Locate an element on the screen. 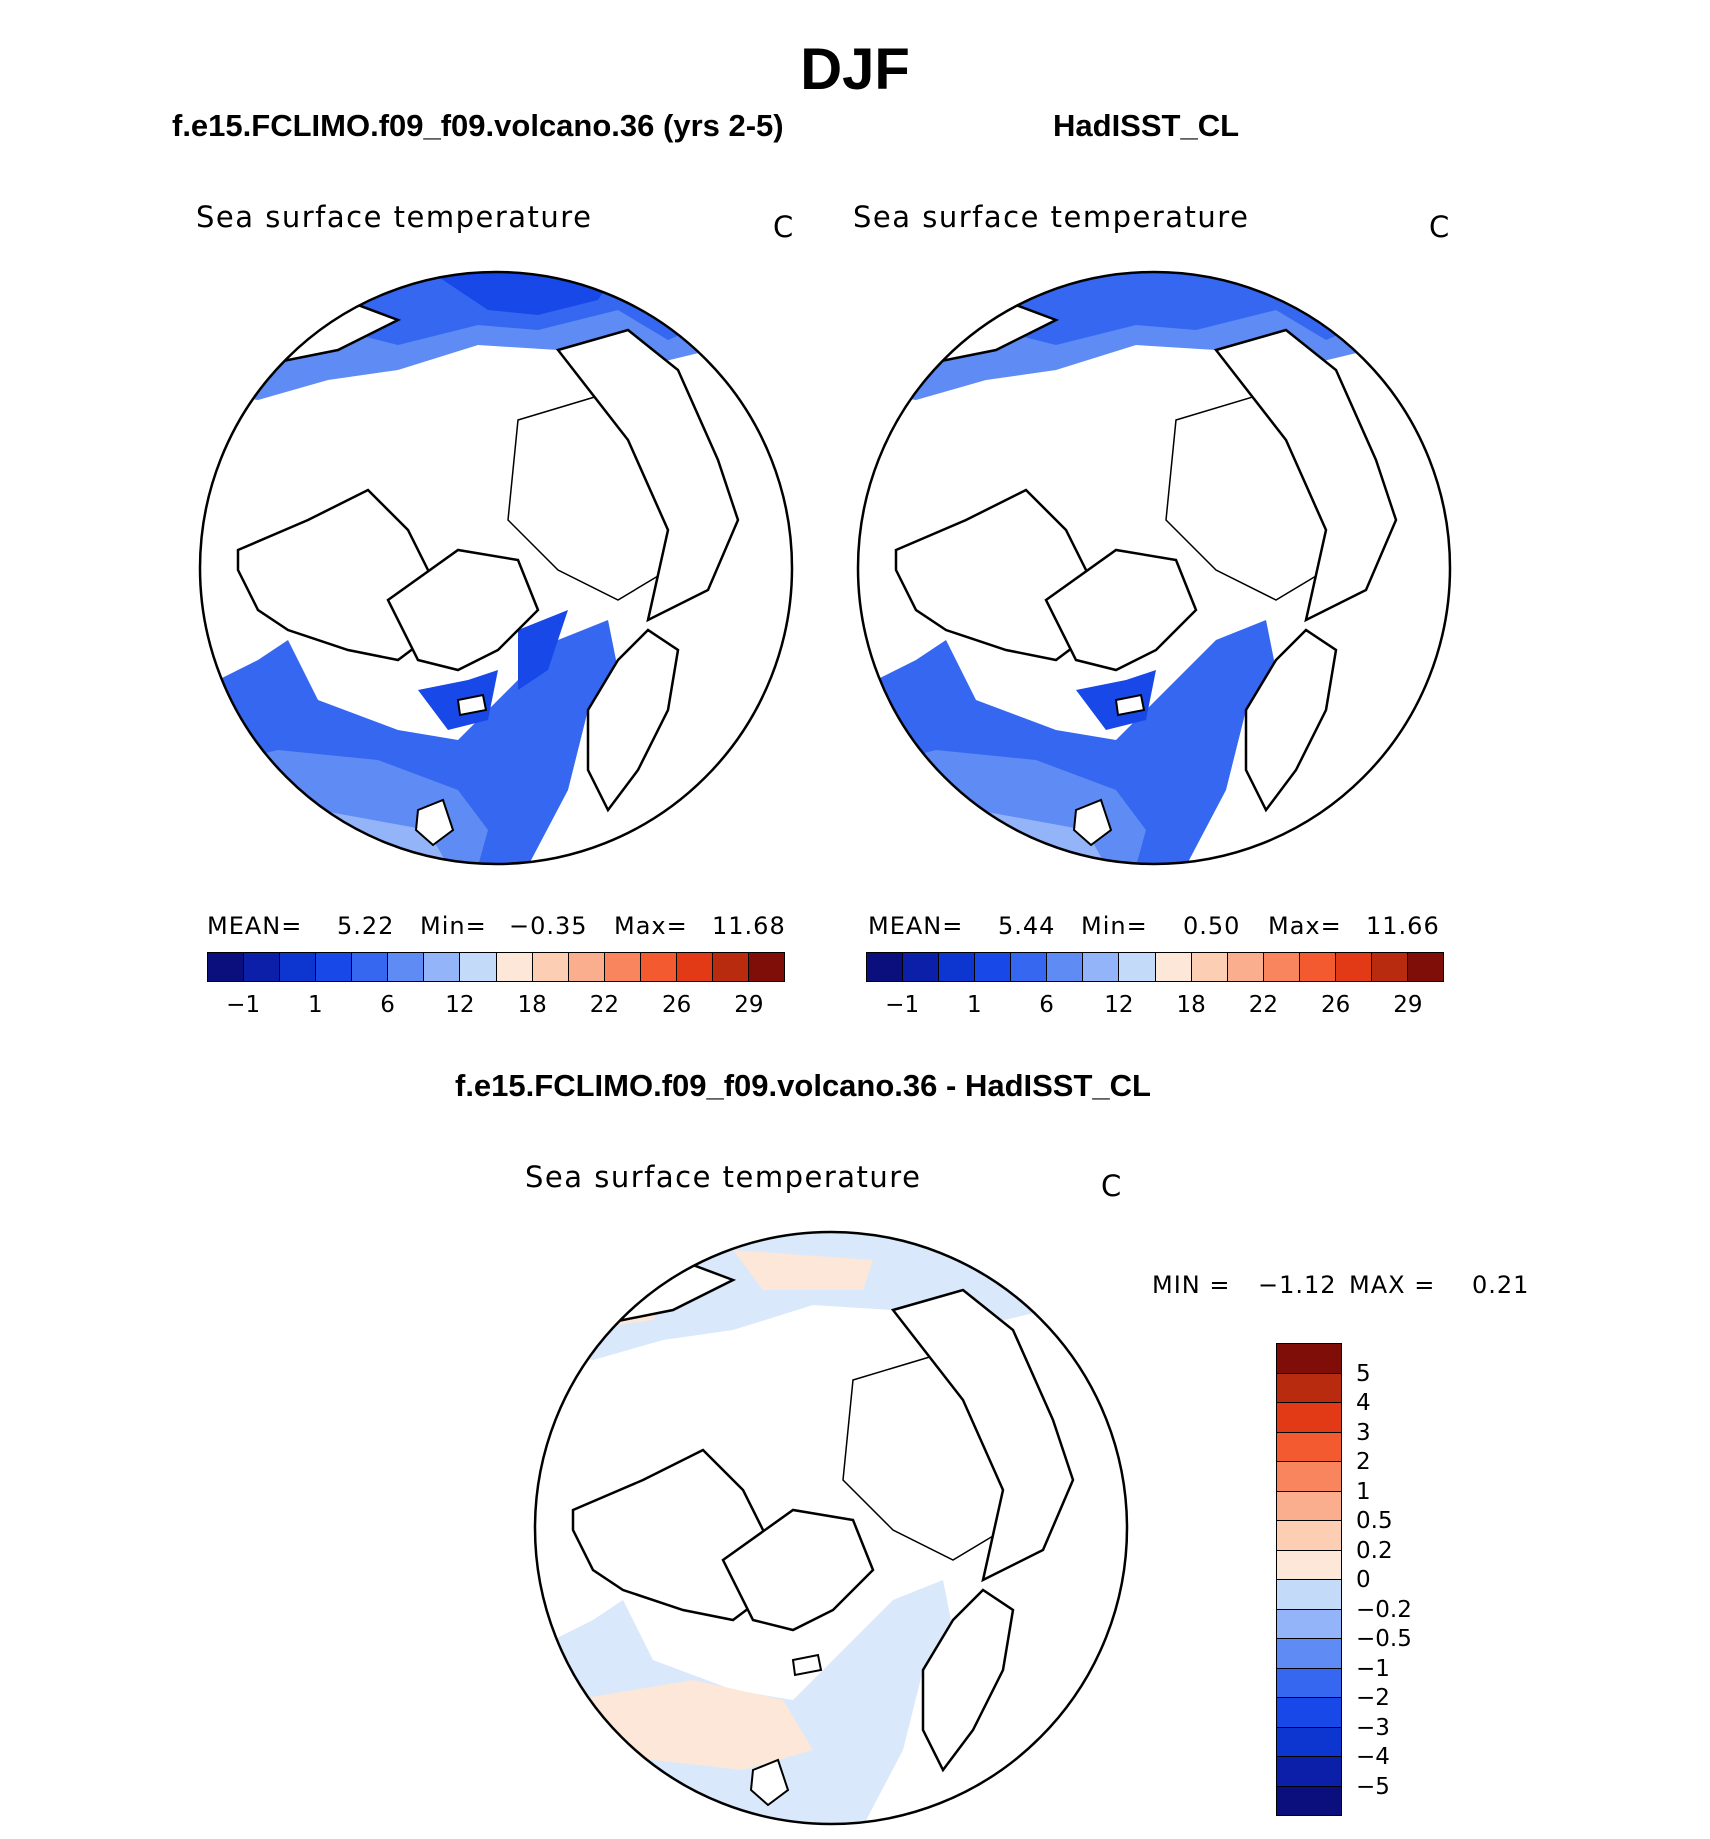  colorbar-tick-label: −5 is located at coordinates (1373, 1786).